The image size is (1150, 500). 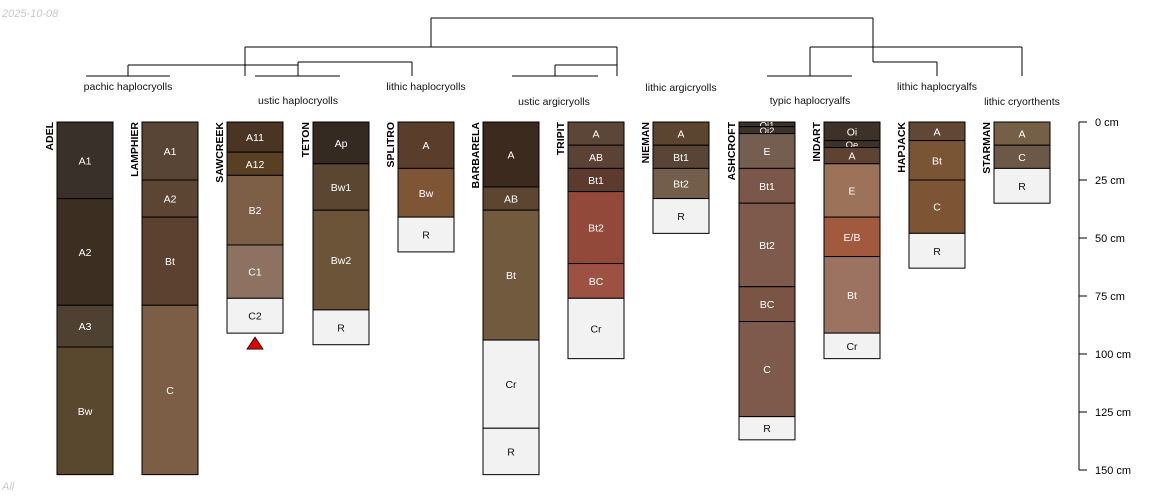 I want to click on footer-label: All, so click(x=8, y=487).